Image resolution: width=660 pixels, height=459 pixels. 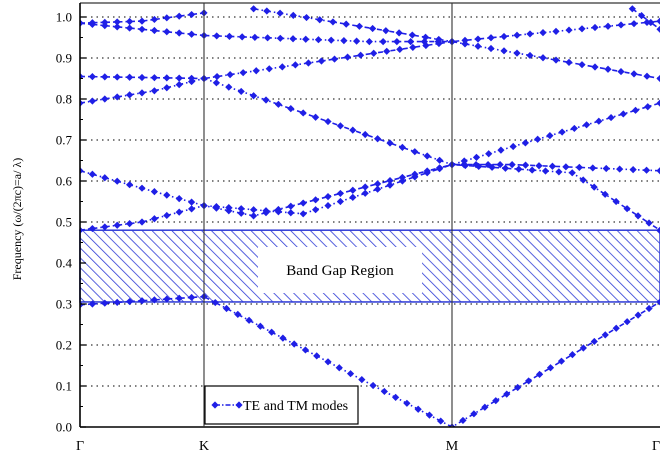 I want to click on x-tick-label: K, so click(x=204, y=446).